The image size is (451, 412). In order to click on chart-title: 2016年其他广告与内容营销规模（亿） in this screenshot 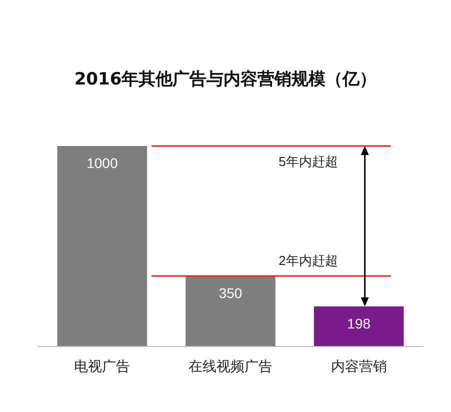, I will do `click(225, 80)`.